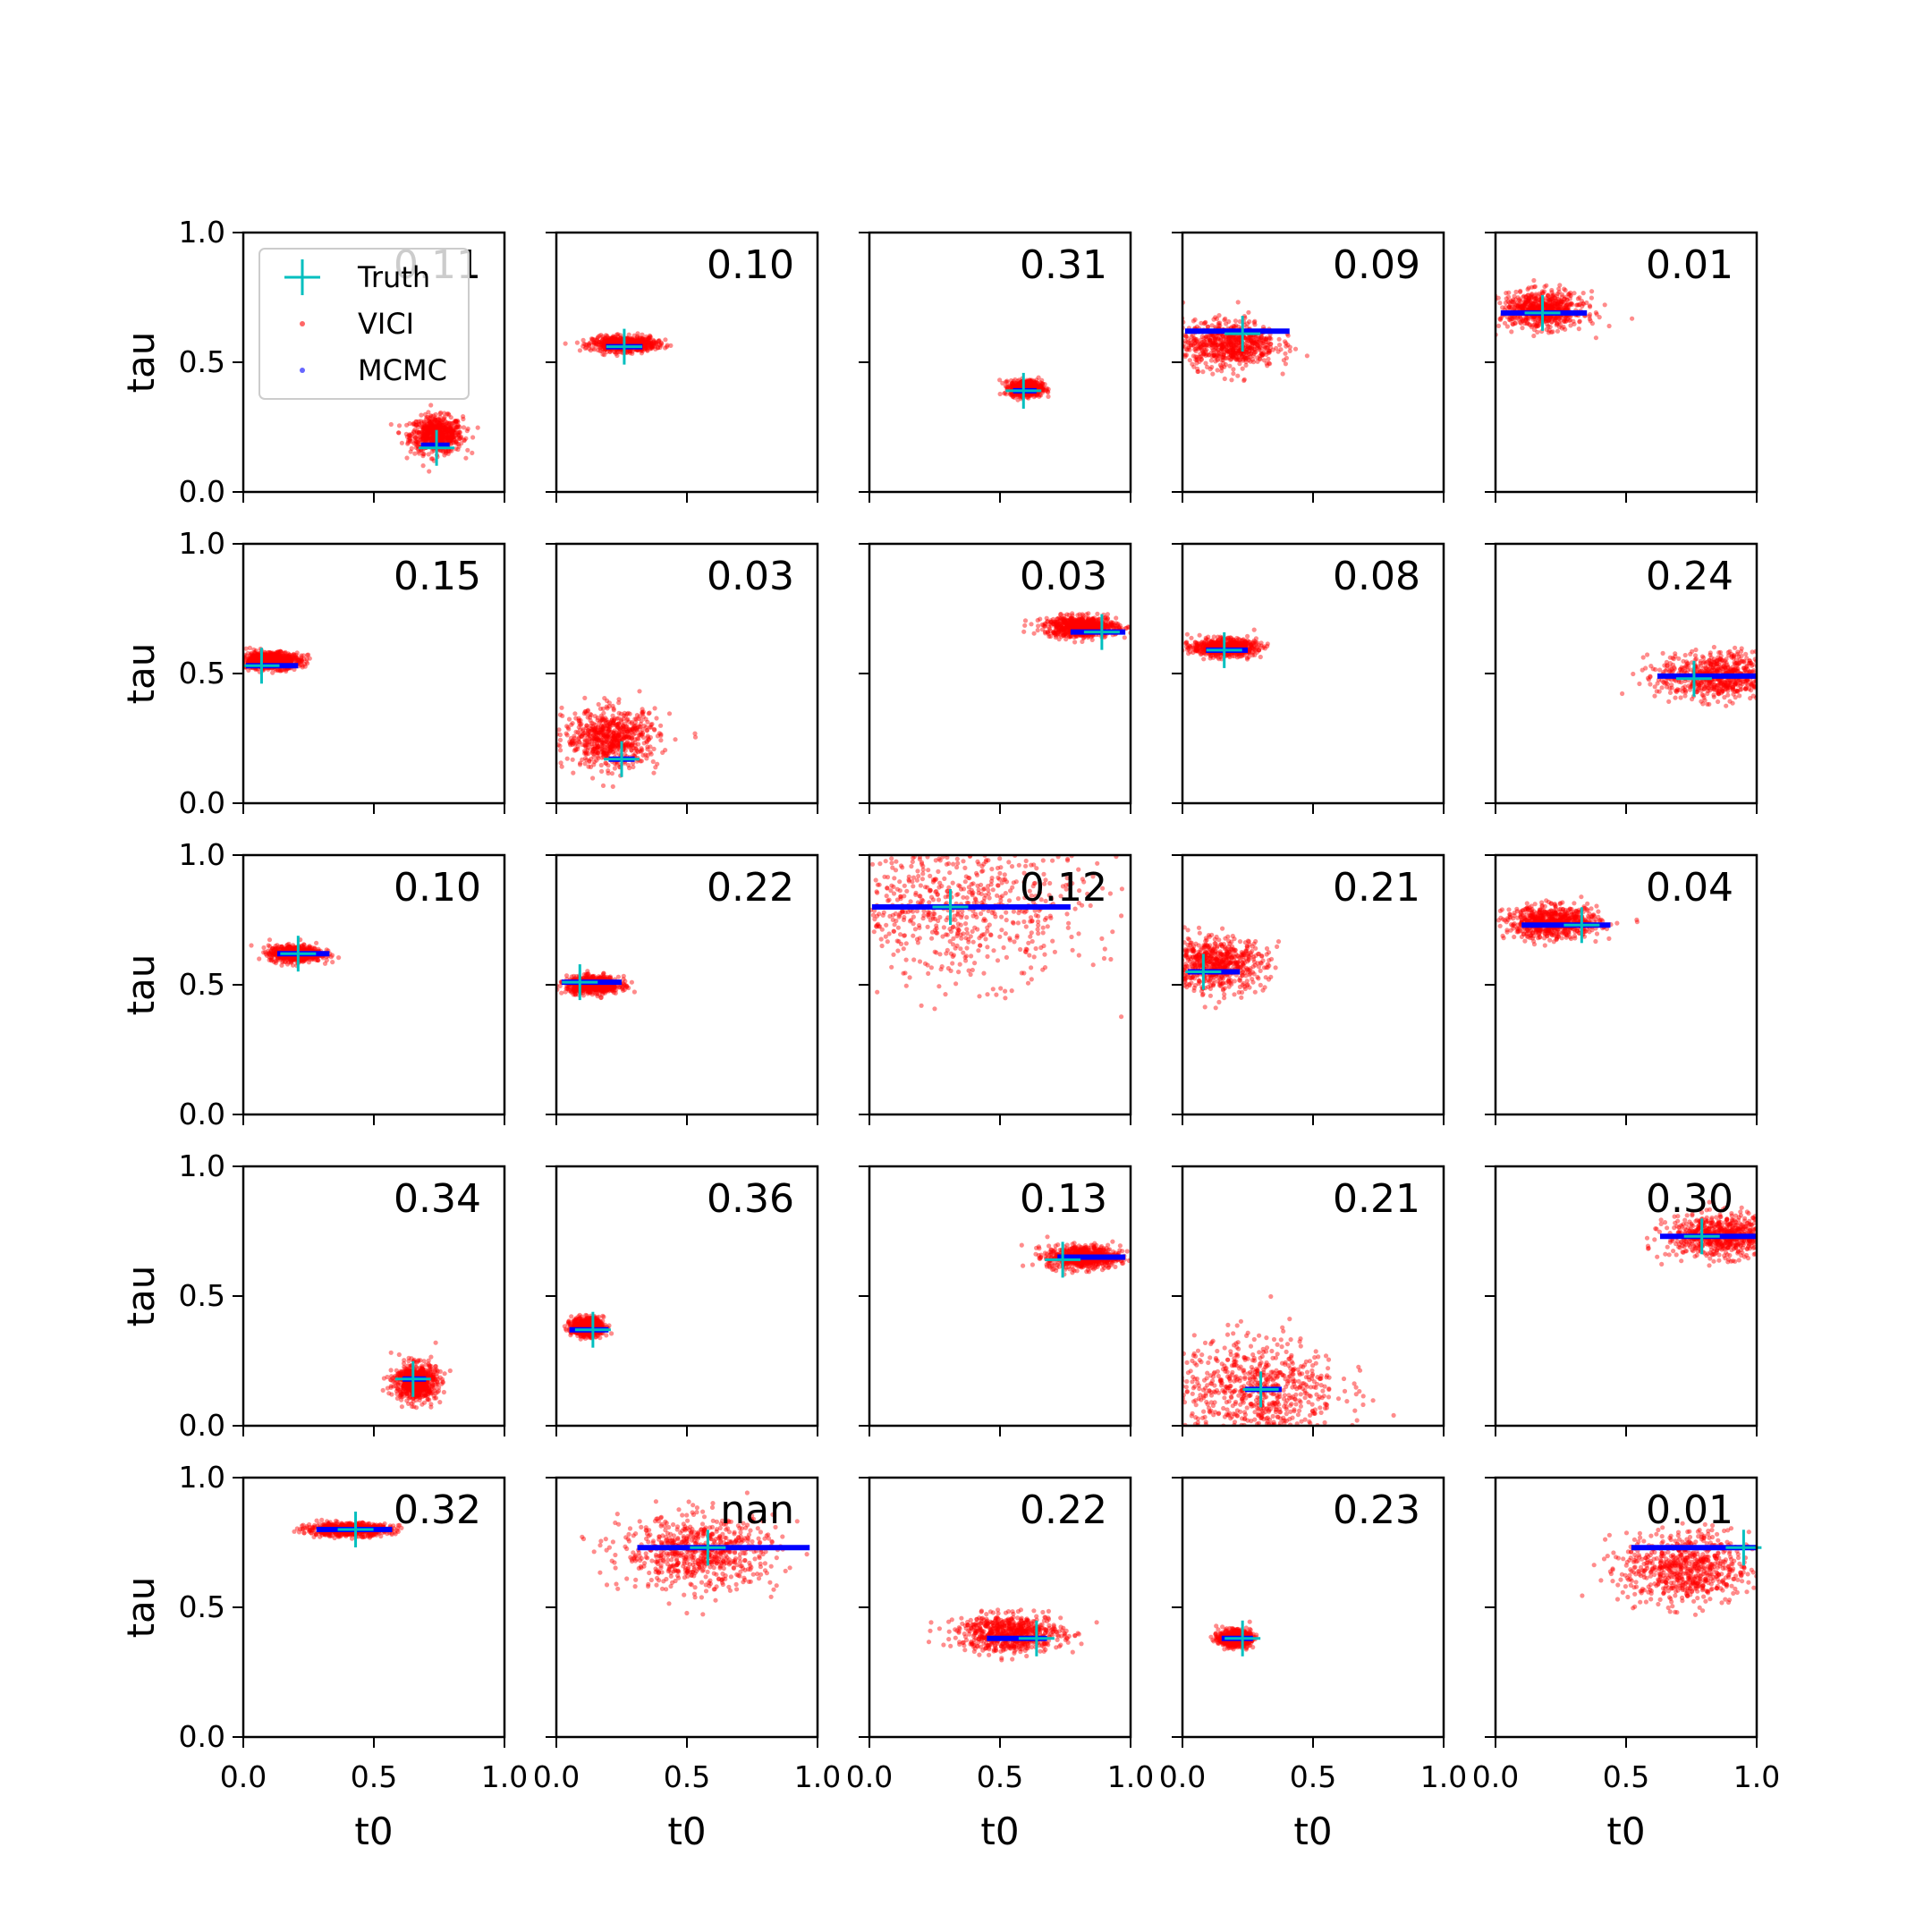 This screenshot has height=1932, width=1932. What do you see at coordinates (624, 346) in the screenshot?
I see `truth-marker` at bounding box center [624, 346].